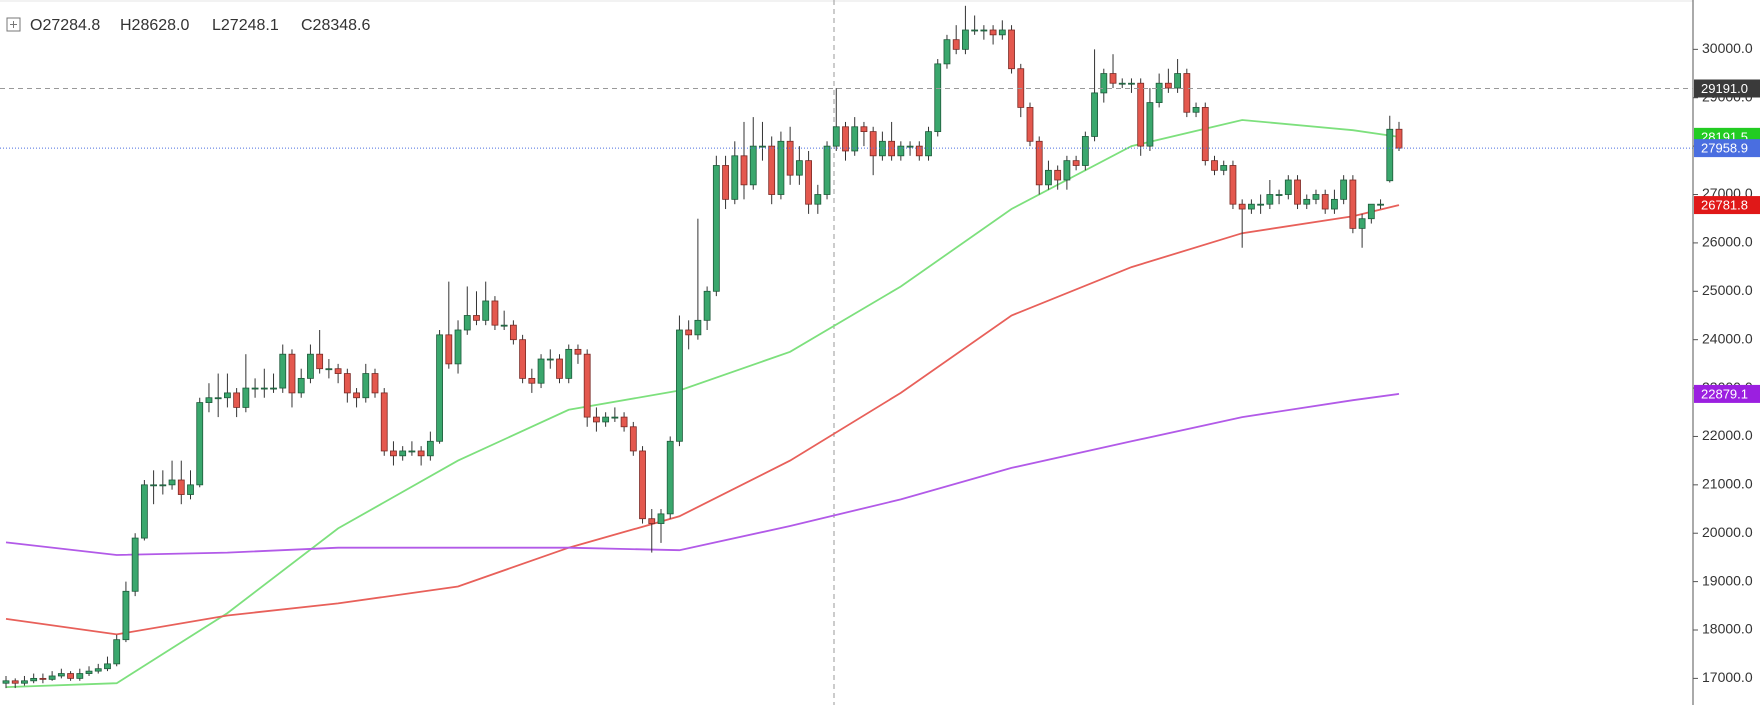 The width and height of the screenshot is (1760, 705). I want to click on header-open: O27284.8, so click(65, 25).